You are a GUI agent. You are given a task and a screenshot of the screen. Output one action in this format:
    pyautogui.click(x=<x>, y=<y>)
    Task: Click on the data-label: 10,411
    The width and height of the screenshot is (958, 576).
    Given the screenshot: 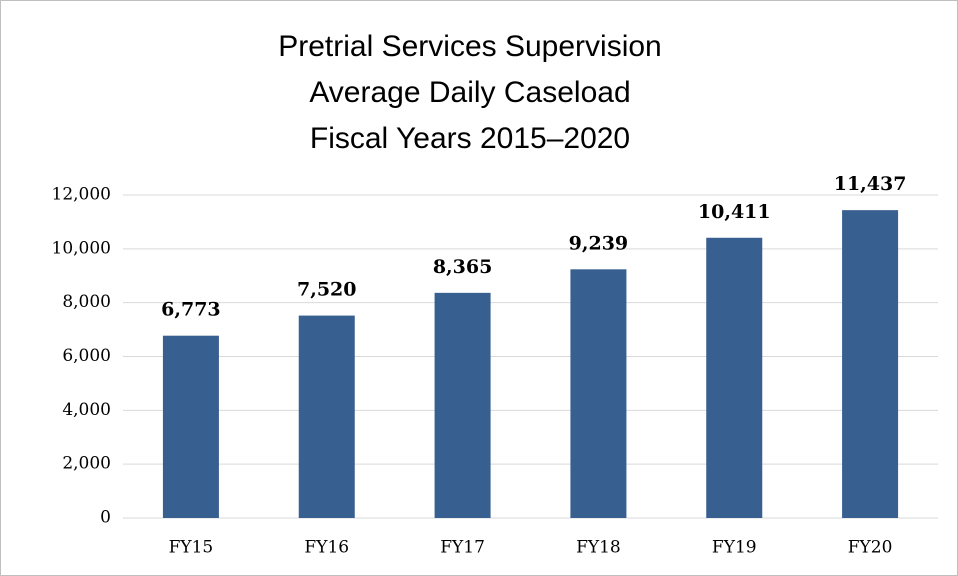 What is the action you would take?
    pyautogui.click(x=734, y=212)
    